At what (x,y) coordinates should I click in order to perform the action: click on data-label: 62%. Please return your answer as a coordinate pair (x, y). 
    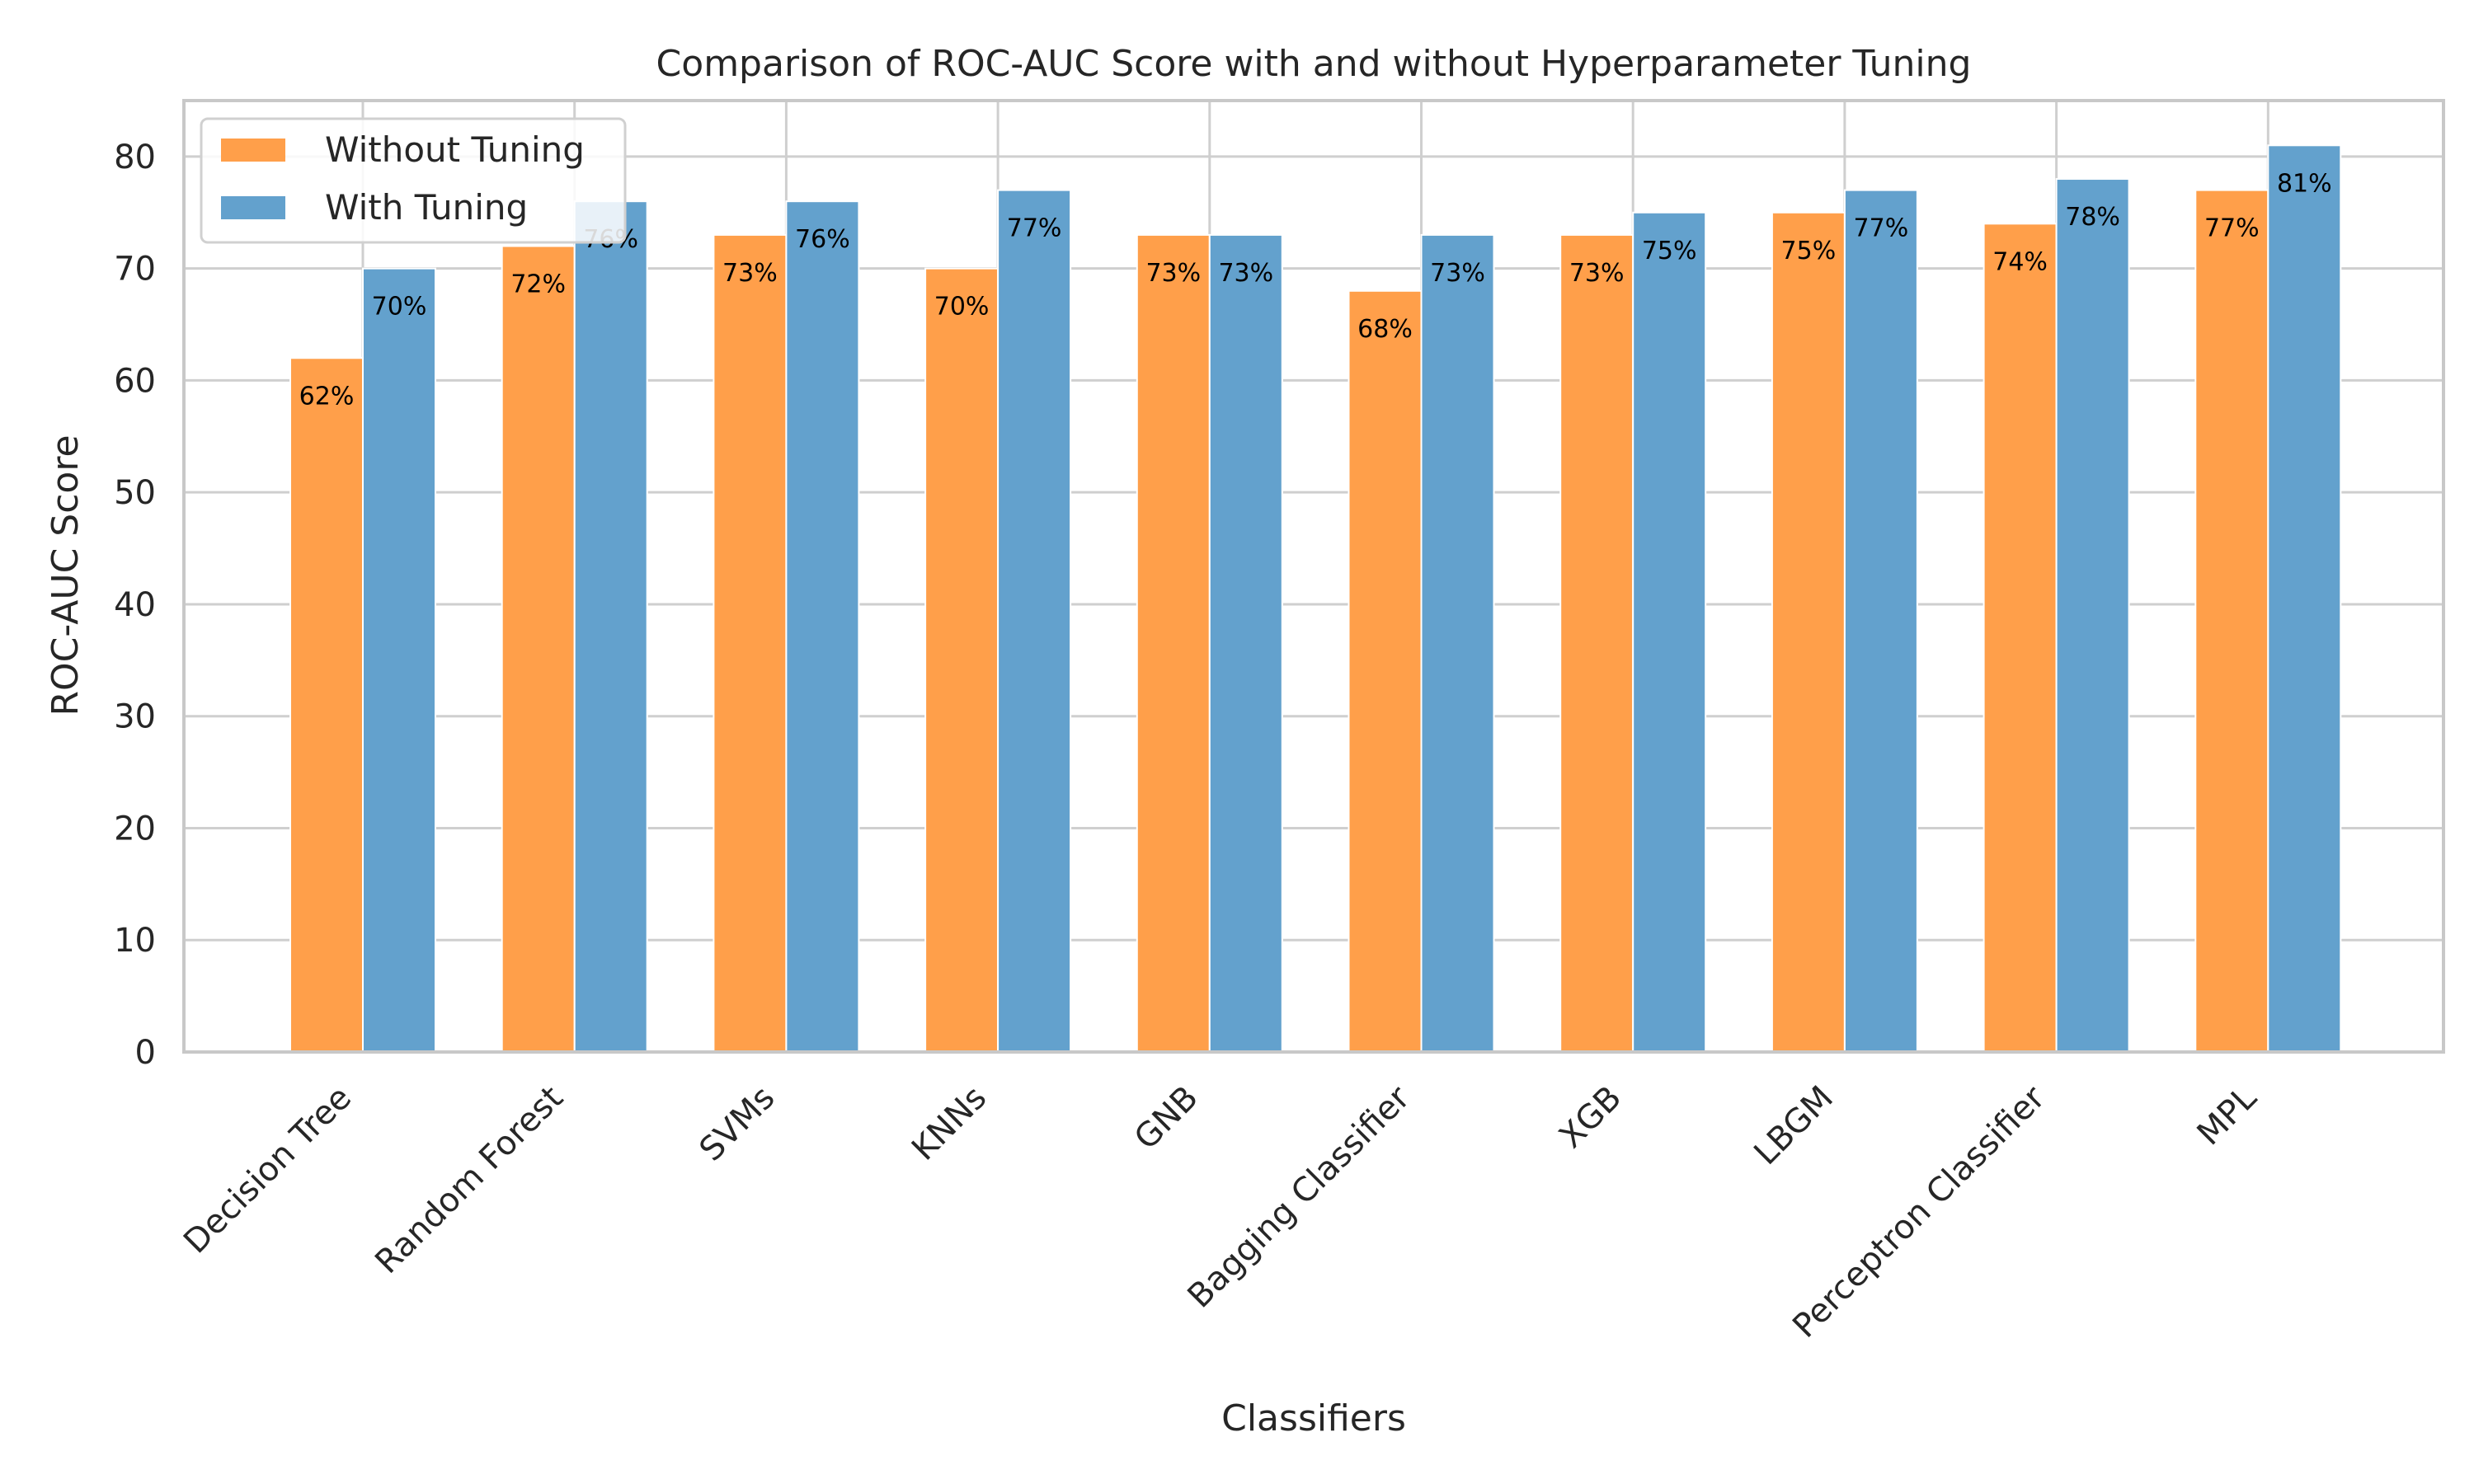
    Looking at the image, I should click on (327, 396).